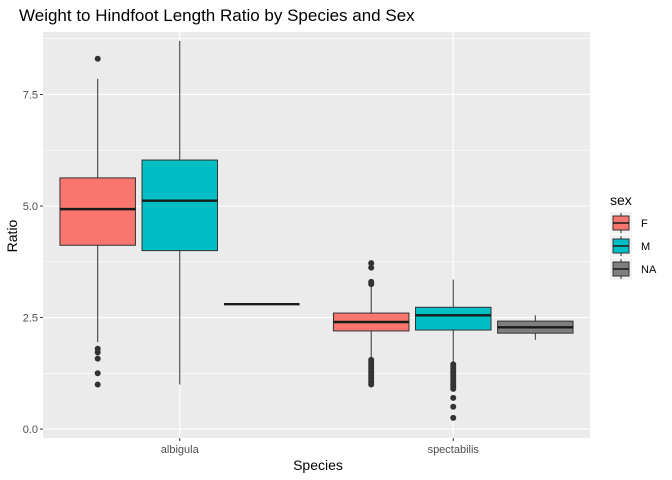 The image size is (672, 480). Describe the element at coordinates (633, 269) in the screenshot. I see `legend-item-NA: NA` at that location.